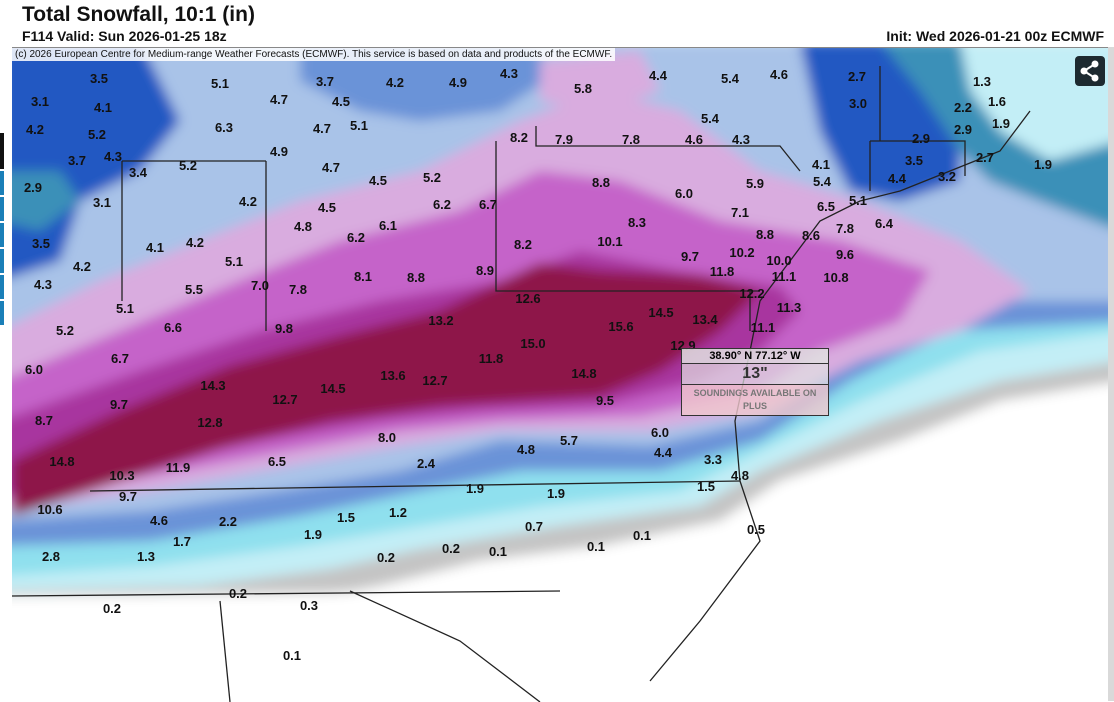 This screenshot has width=1114, height=702. I want to click on snowfall-value-label: 6.1, so click(388, 225).